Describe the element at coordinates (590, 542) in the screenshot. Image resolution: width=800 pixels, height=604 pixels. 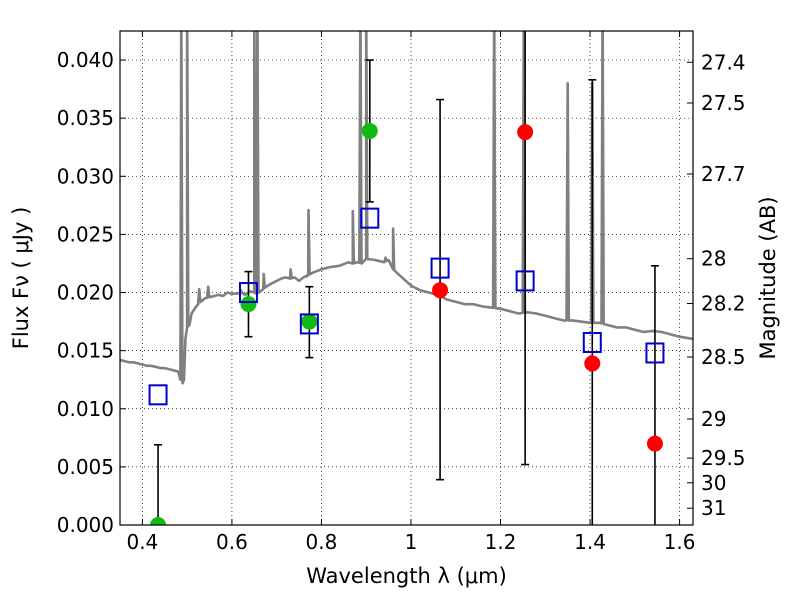
I see `x-tick-label: 1.4` at that location.